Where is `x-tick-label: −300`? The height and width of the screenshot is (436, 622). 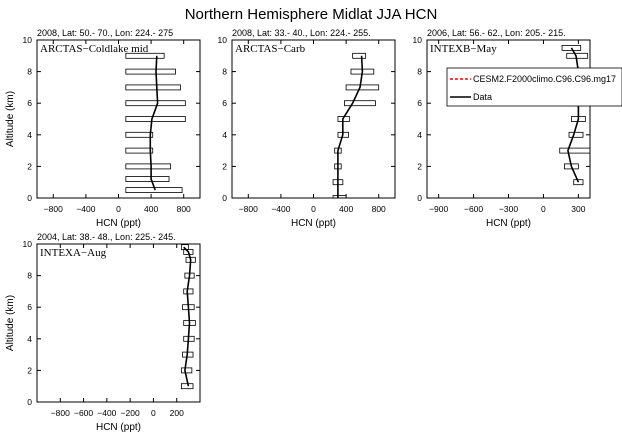
x-tick-label: −300 is located at coordinates (508, 209).